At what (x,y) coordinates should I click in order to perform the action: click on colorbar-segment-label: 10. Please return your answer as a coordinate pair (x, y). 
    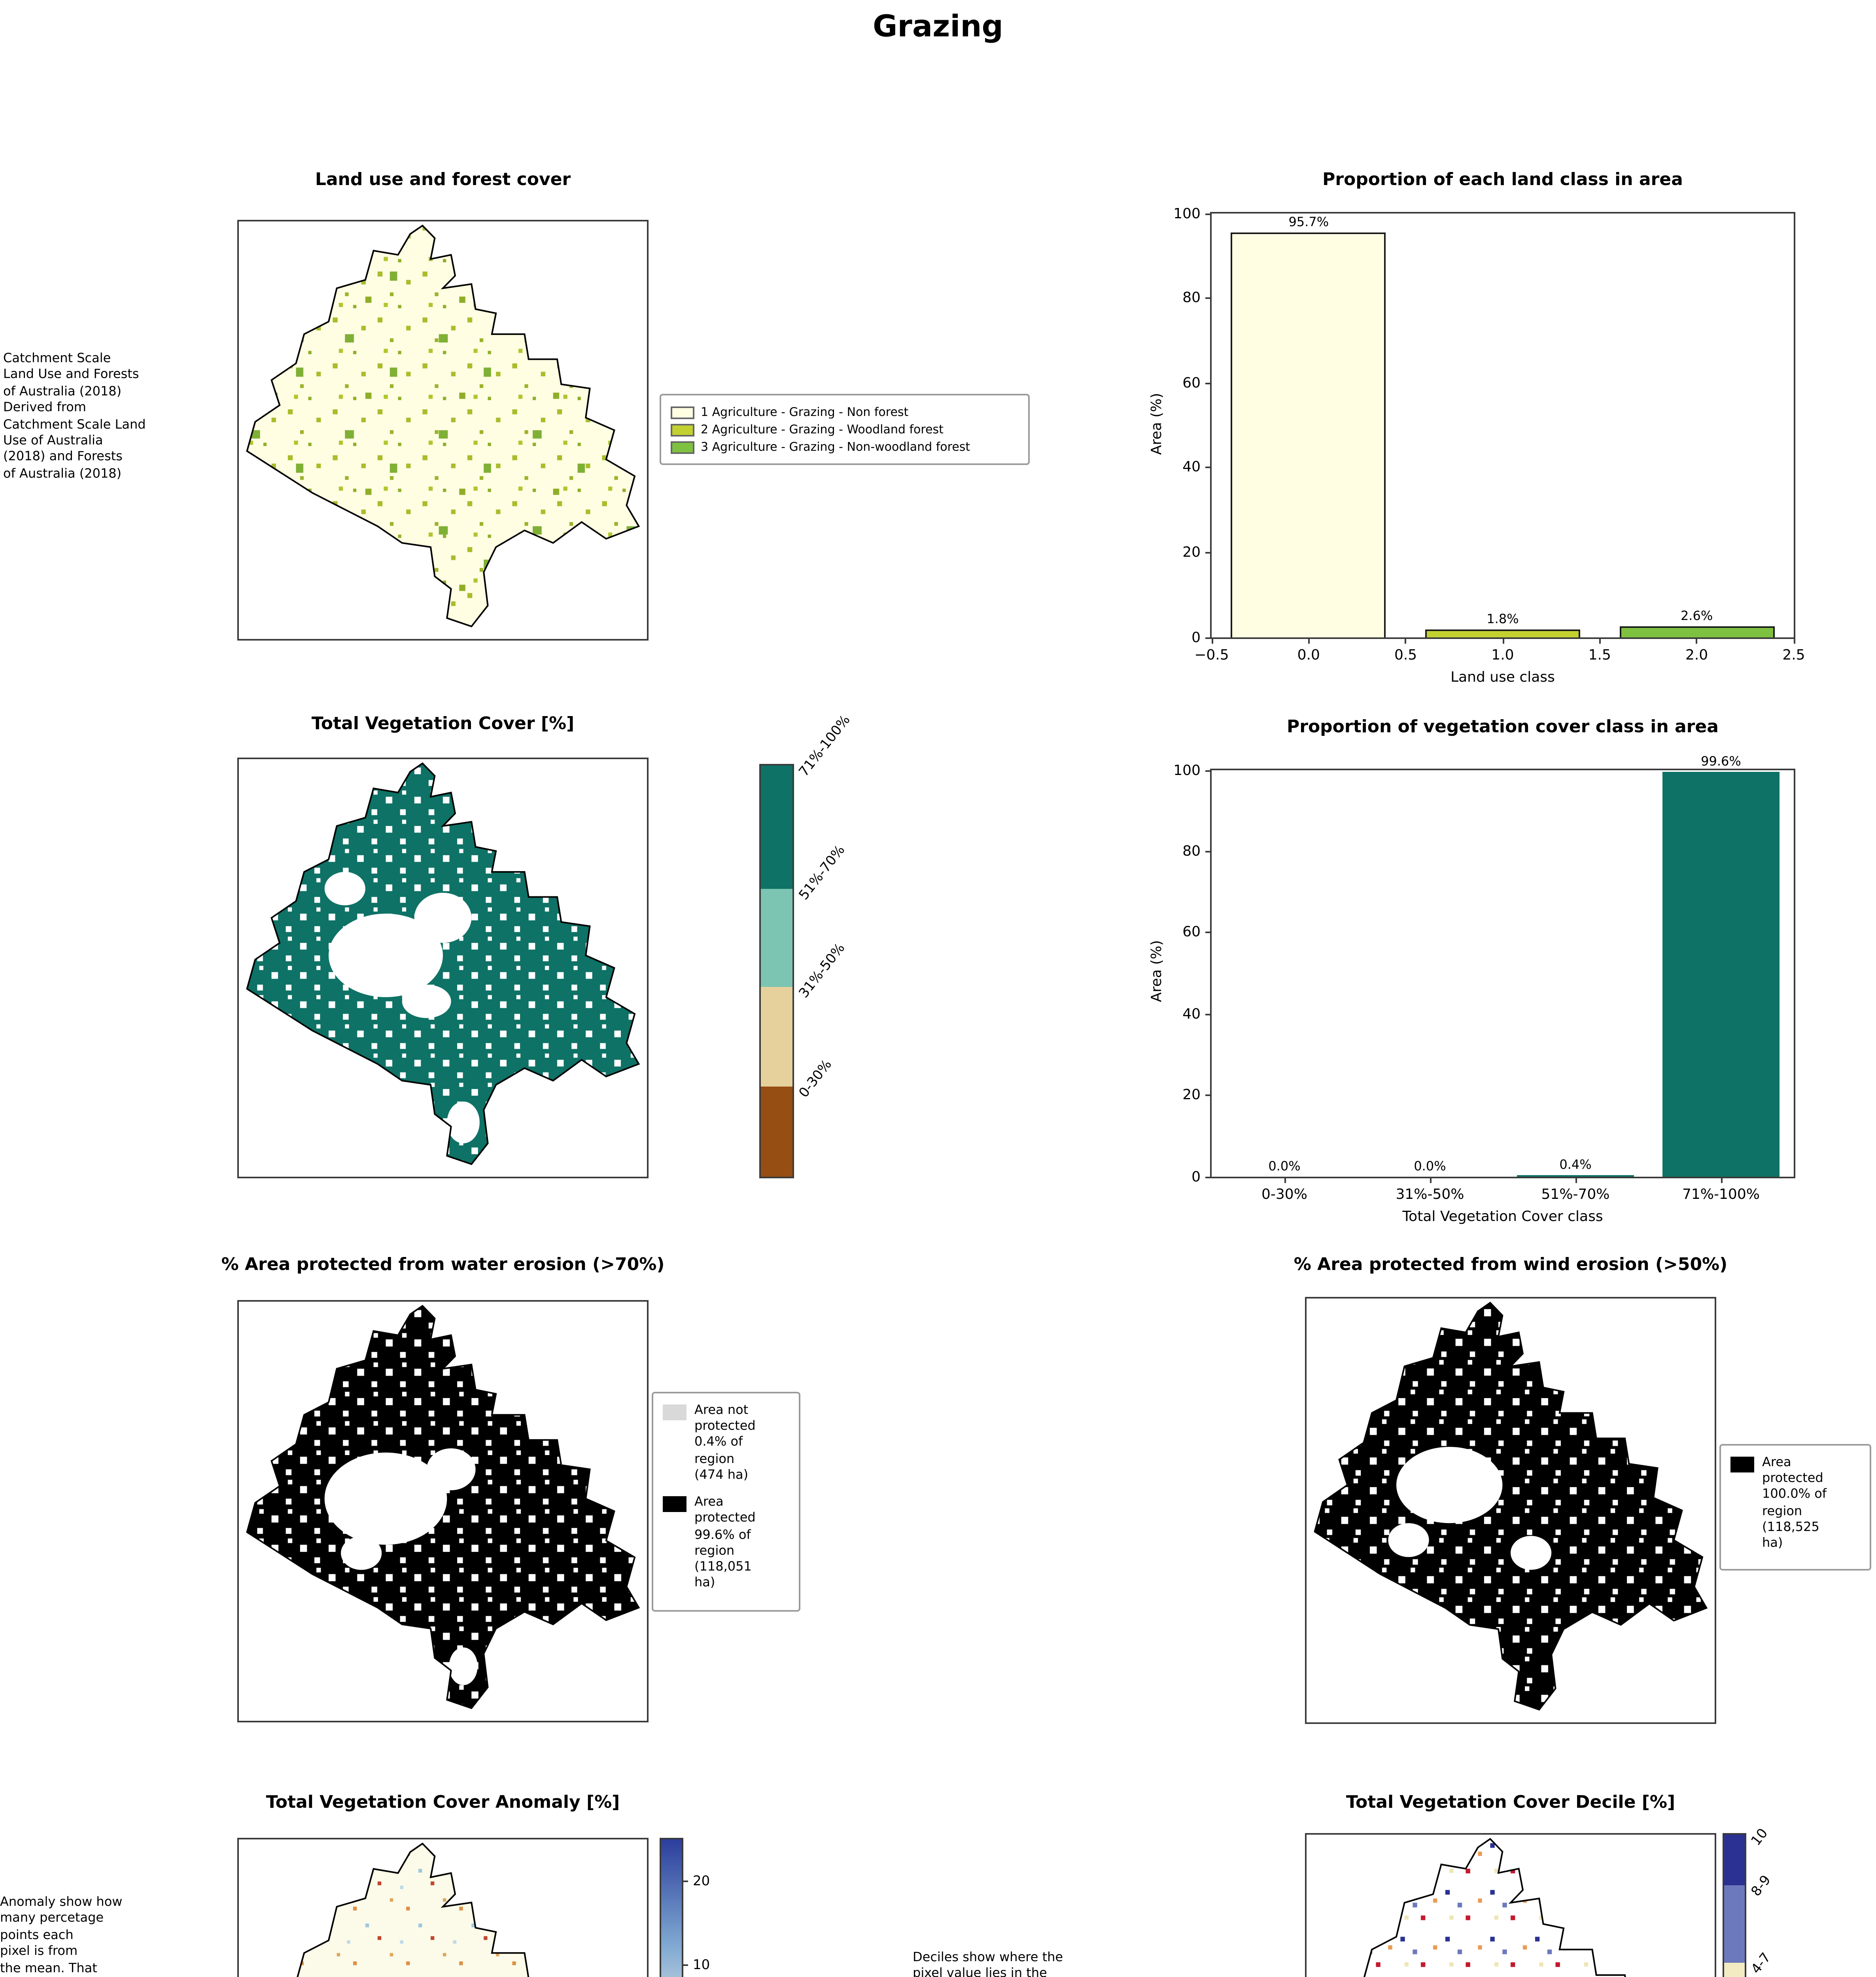
    Looking at the image, I should click on (1761, 1838).